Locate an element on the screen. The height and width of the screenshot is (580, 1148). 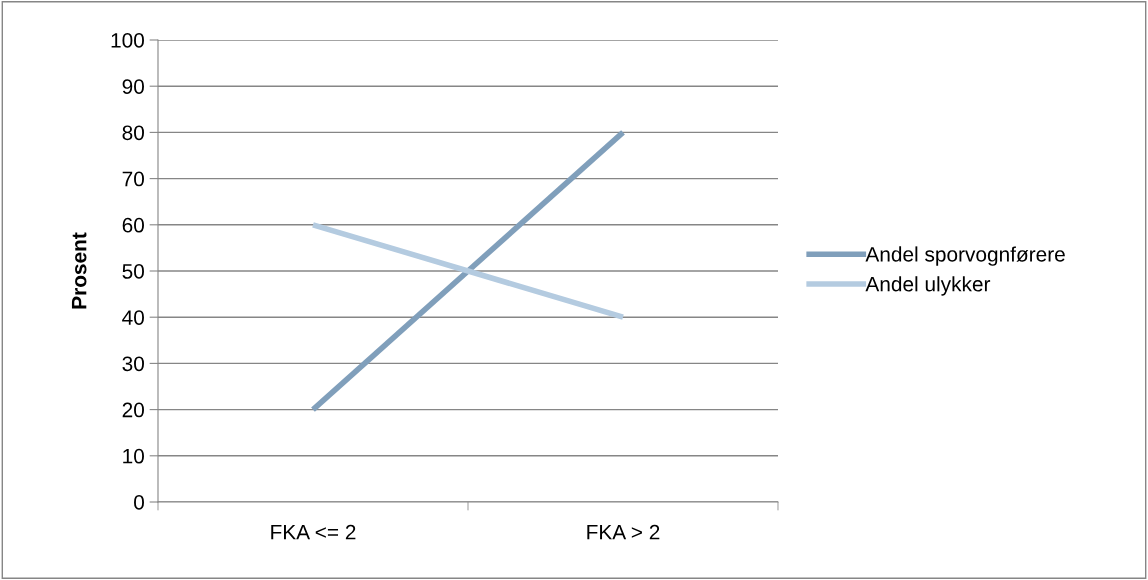
y-tick-label: 20 is located at coordinates (133, 410).